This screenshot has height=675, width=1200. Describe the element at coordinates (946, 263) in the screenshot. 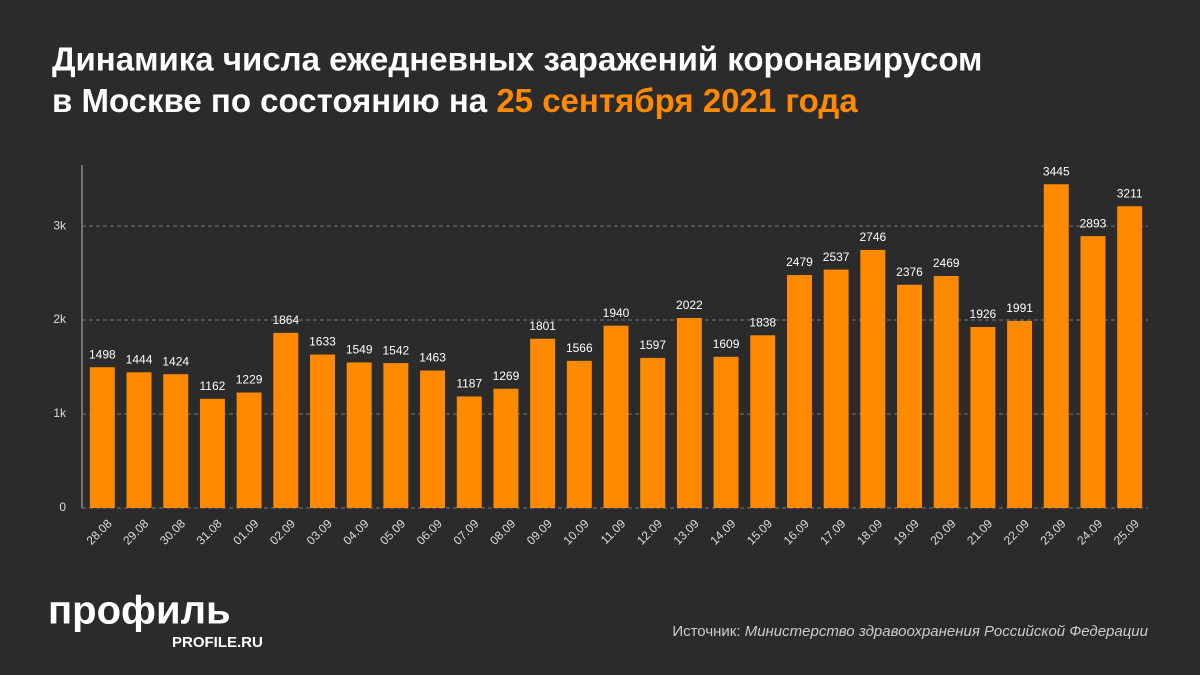

I see `value-label: 2469` at that location.